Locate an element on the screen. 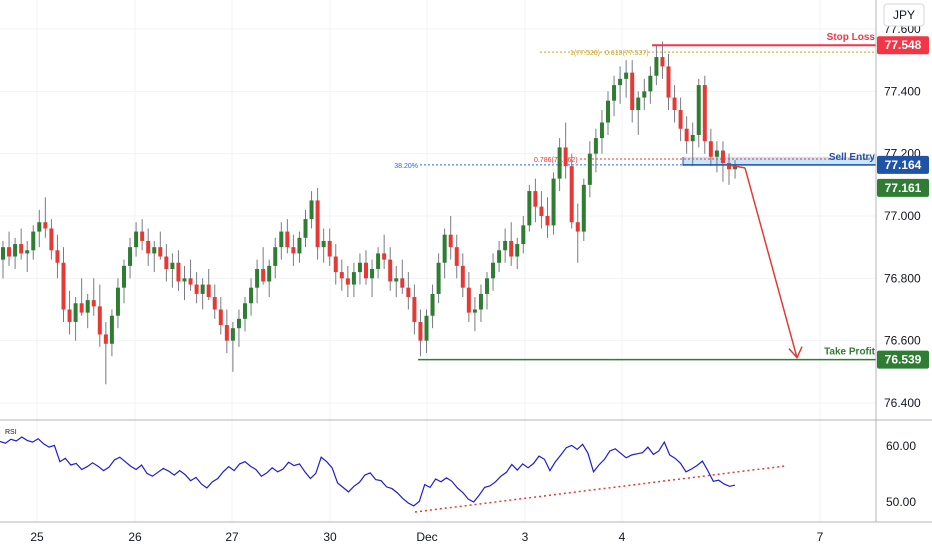 This screenshot has width=932, height=550. stop-loss-price-tag-box is located at coordinates (903, 45).